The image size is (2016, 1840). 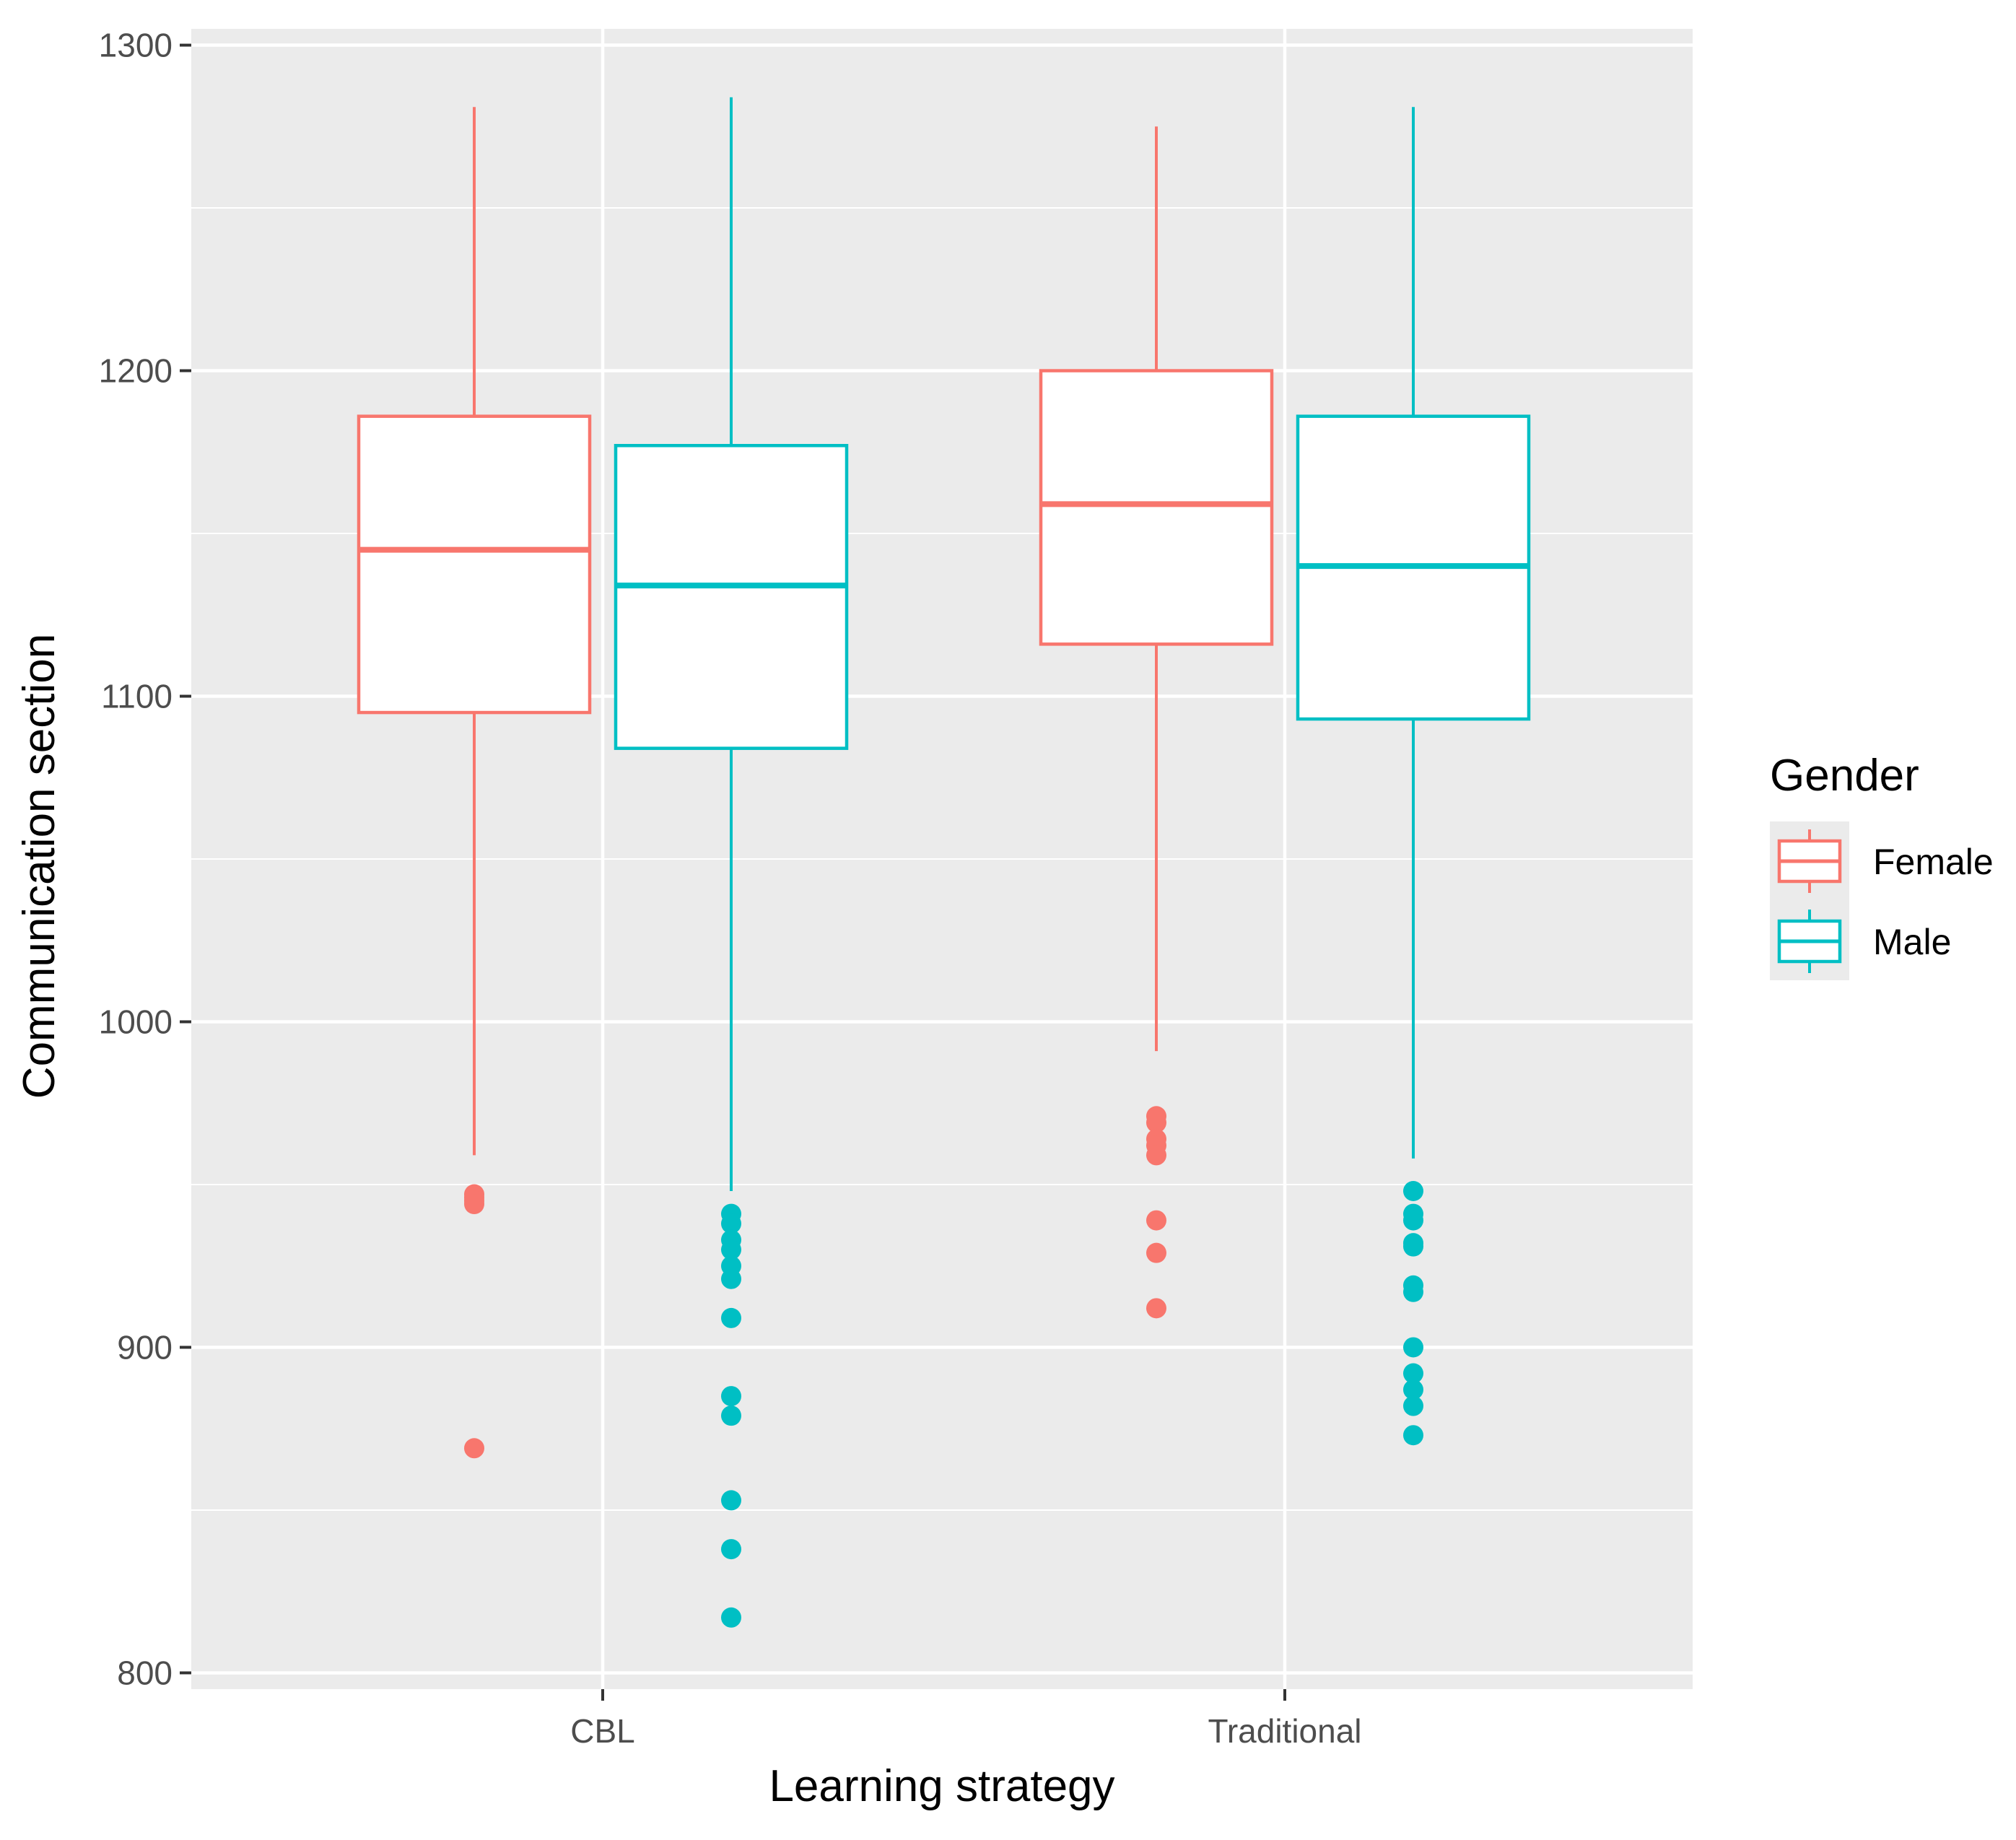 What do you see at coordinates (1284, 1731) in the screenshot?
I see `x-tick-label: Traditional` at bounding box center [1284, 1731].